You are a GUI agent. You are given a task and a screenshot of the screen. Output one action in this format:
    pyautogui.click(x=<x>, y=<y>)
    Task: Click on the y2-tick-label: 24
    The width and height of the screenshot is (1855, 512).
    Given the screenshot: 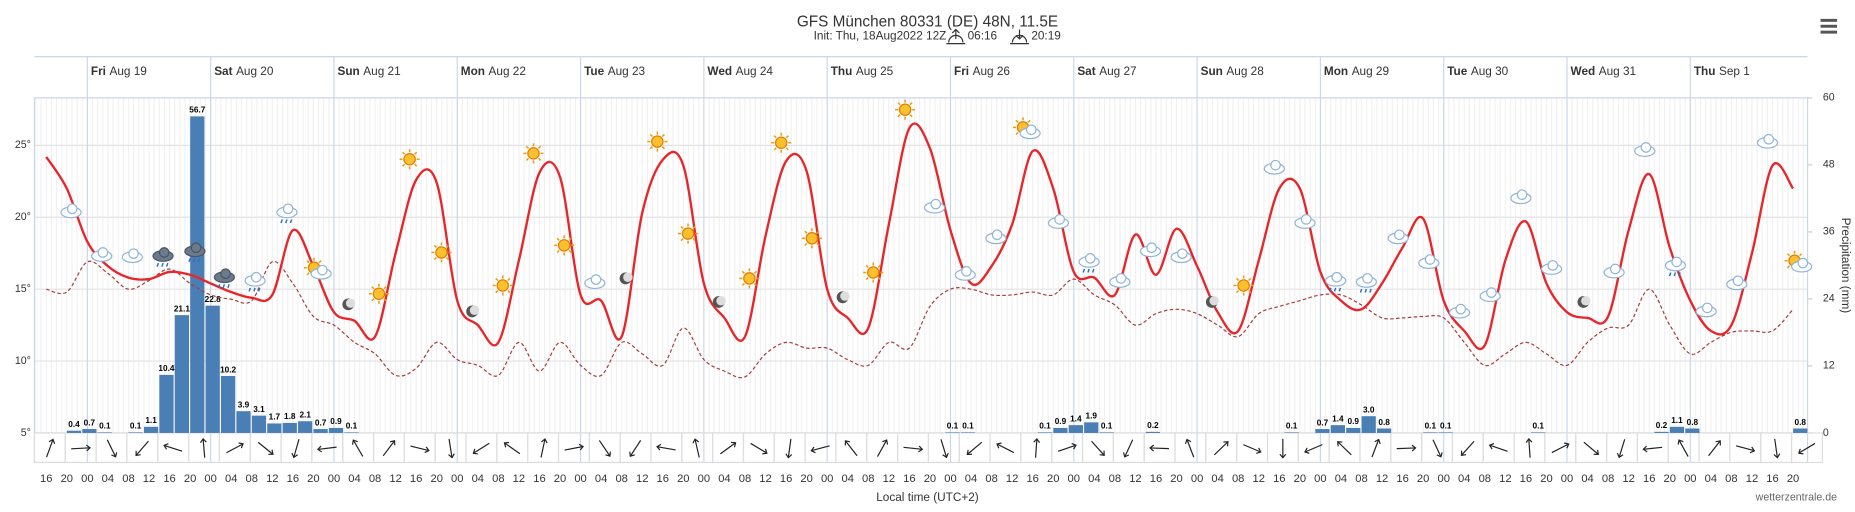 What is the action you would take?
    pyautogui.click(x=1829, y=299)
    